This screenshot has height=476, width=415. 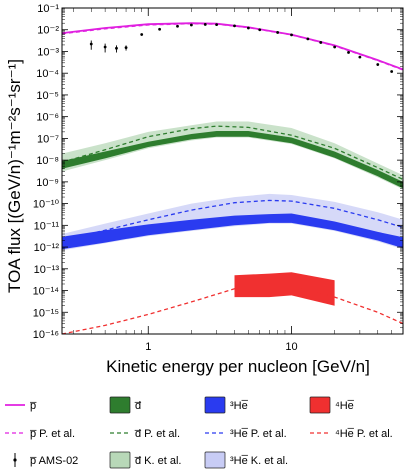 I want to click on legend-entry-d-p-et-al: d̅ P. et al., so click(x=145, y=434).